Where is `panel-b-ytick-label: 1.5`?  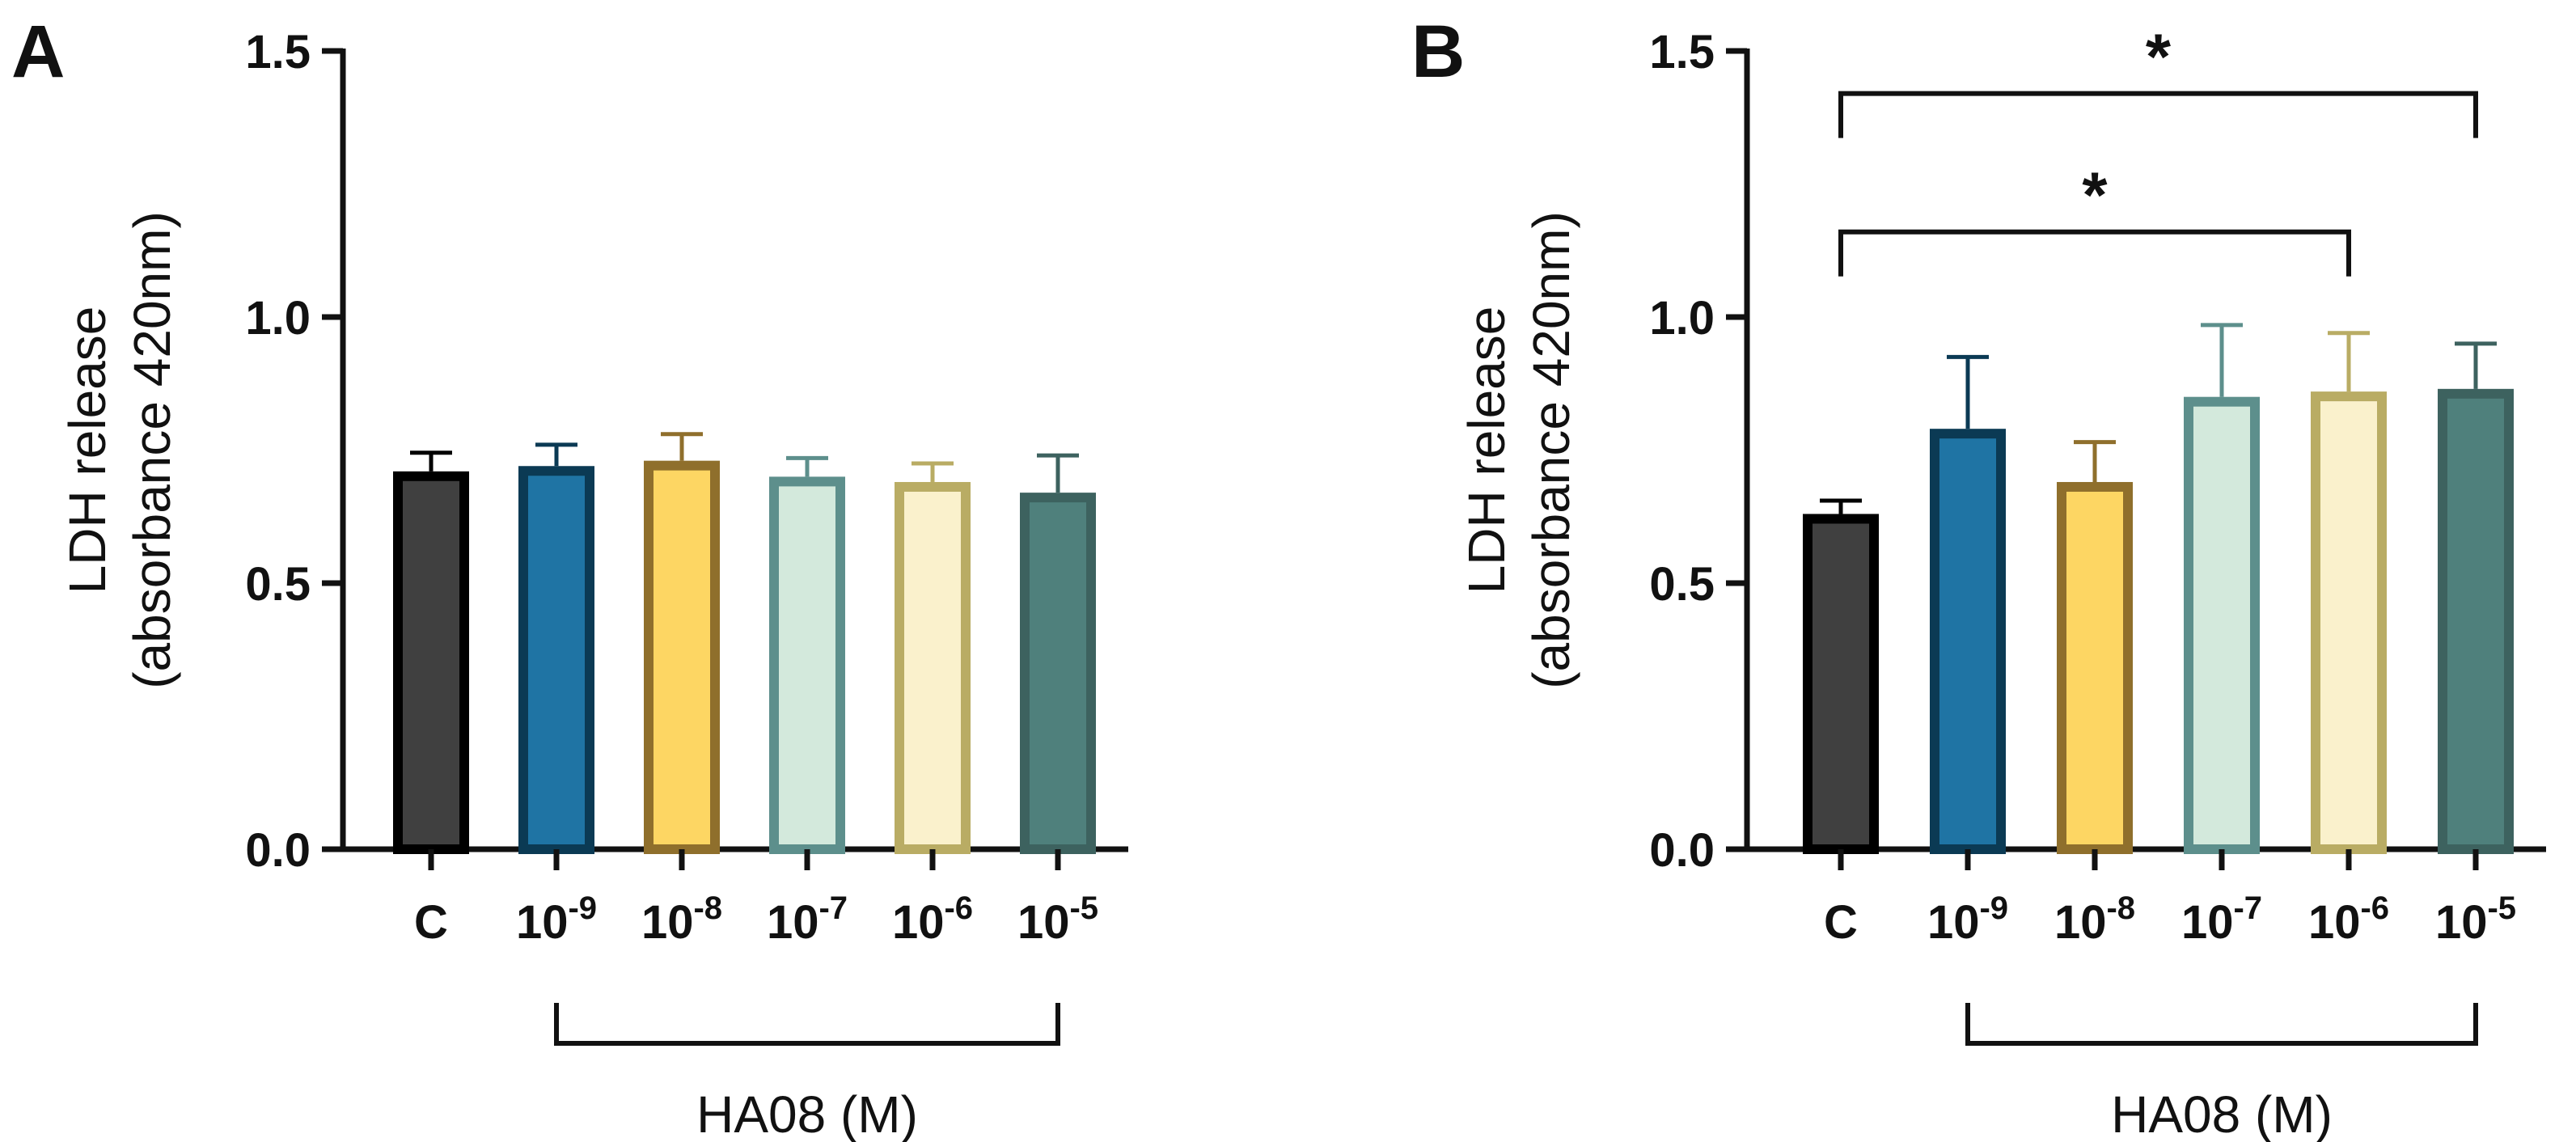 panel-b-ytick-label: 1.5 is located at coordinates (1682, 52).